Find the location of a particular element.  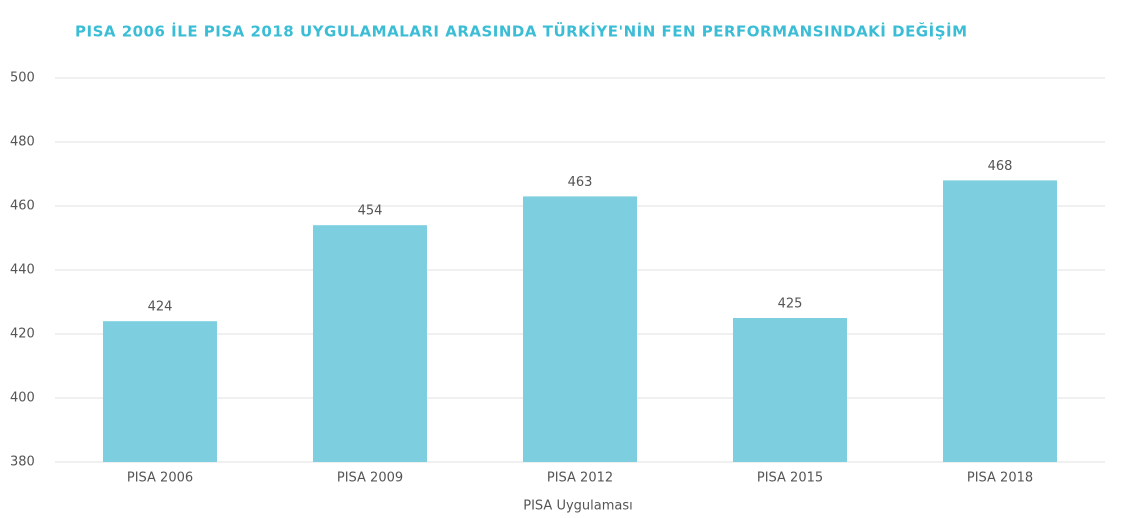

x-tick-label: PISA 2006 is located at coordinates (160, 478).